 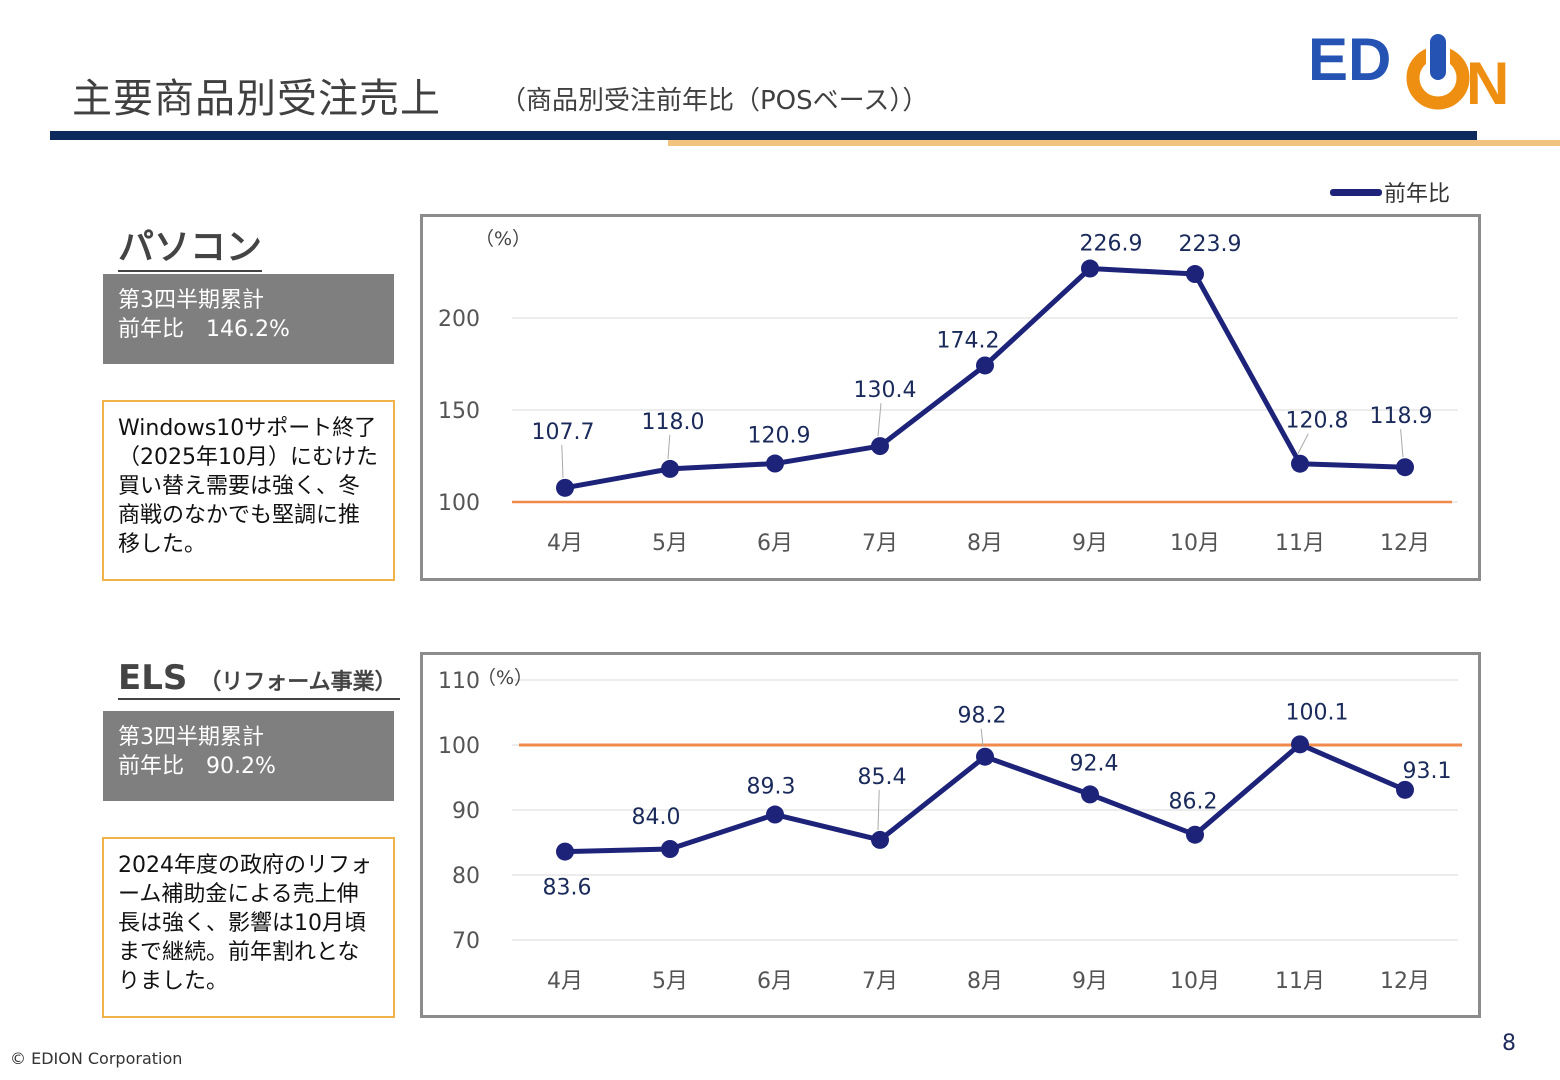 I want to click on section-heading-pc: パソコン, so click(x=190, y=245).